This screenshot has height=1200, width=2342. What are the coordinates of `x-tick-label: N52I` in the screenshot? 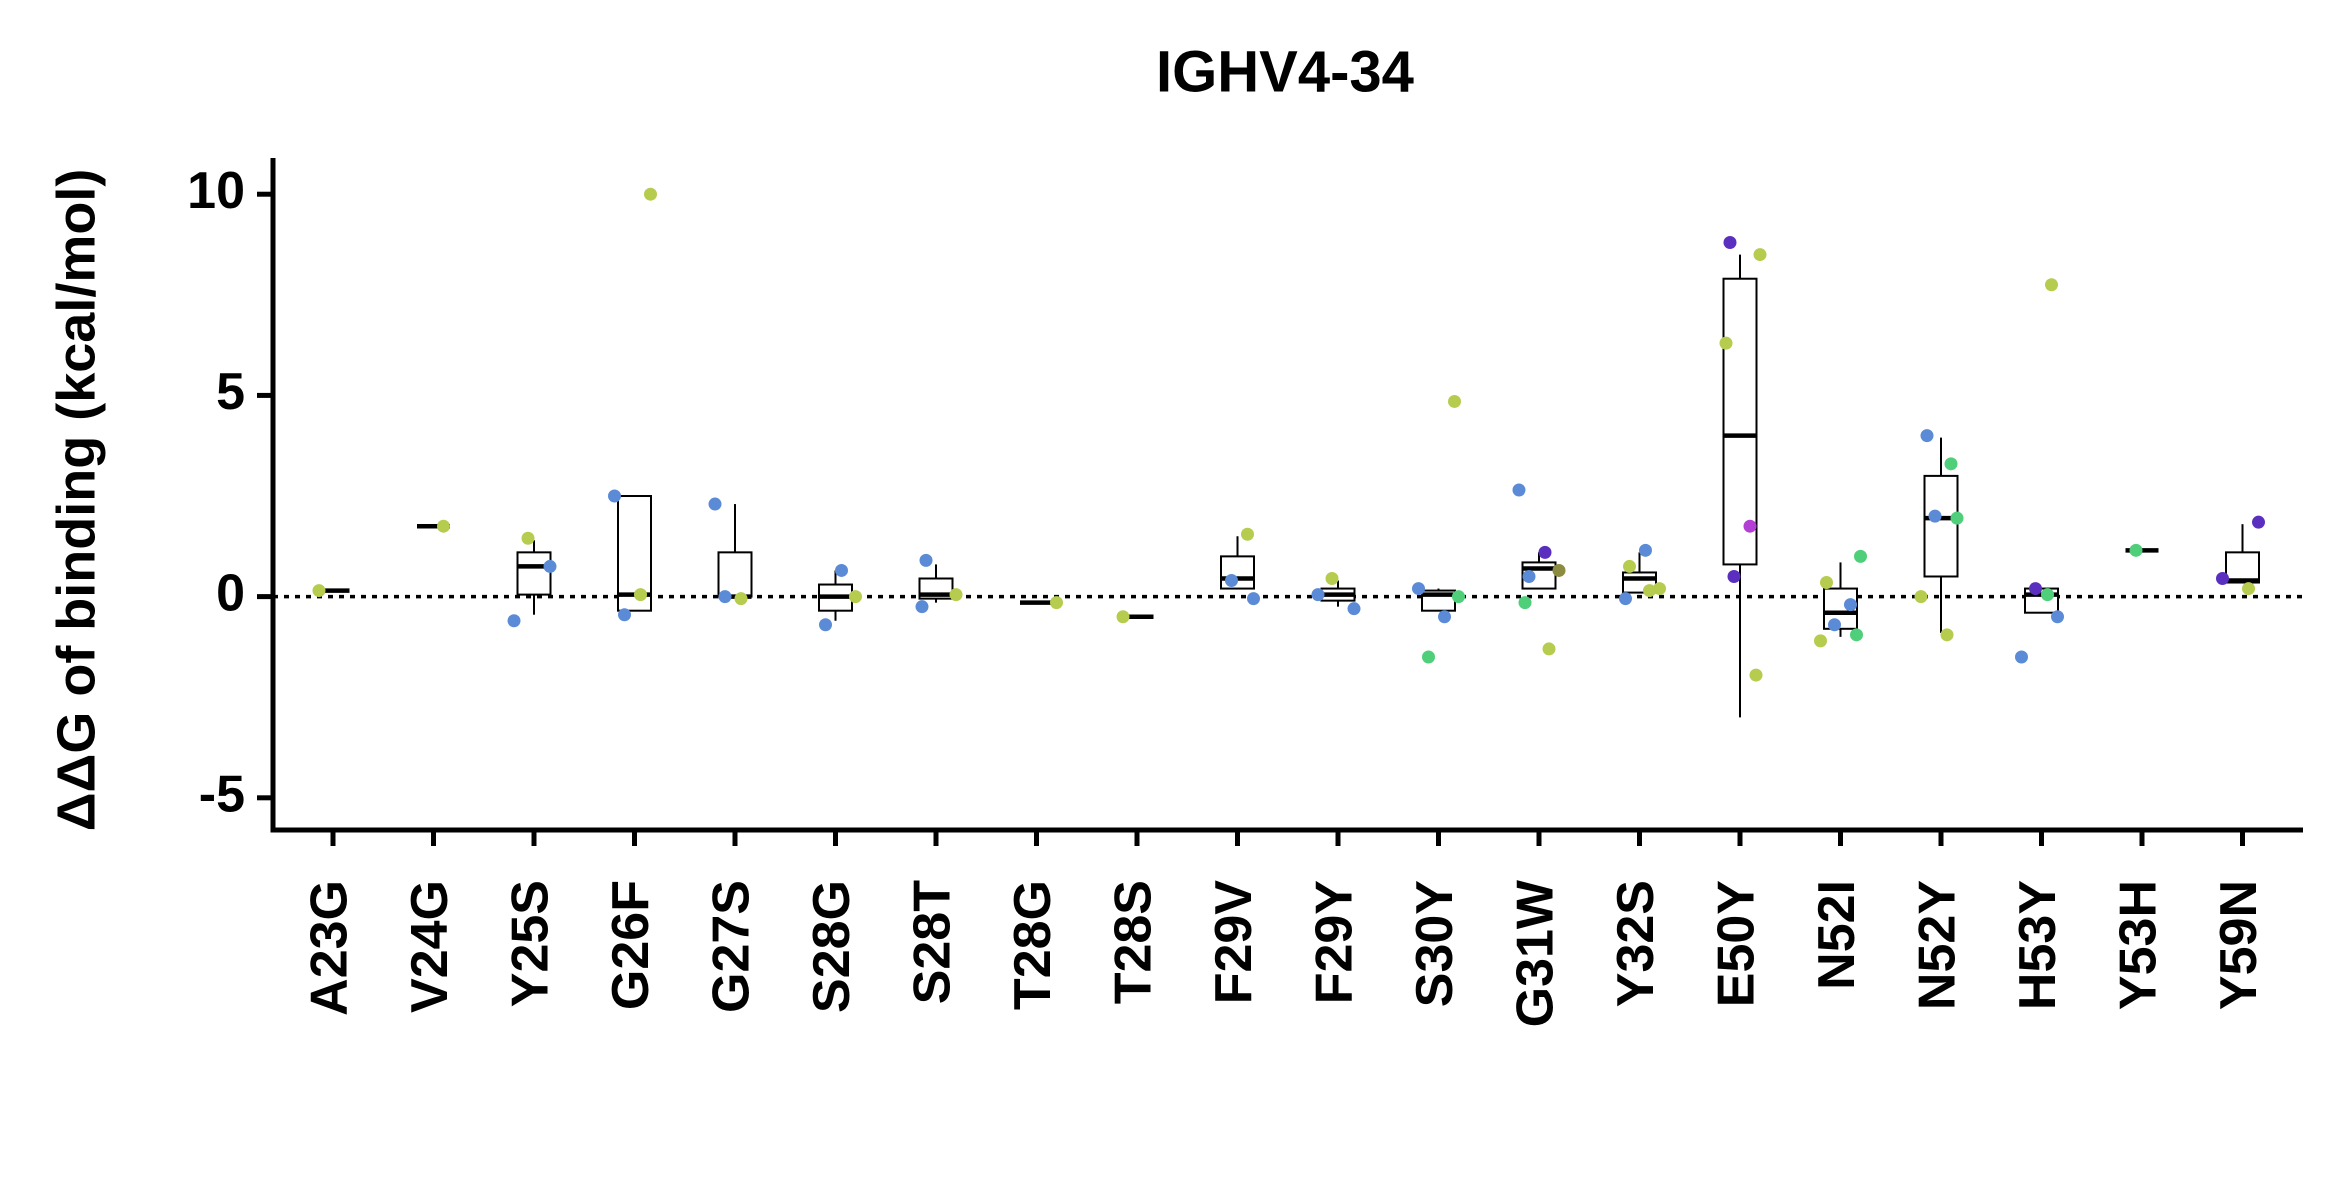 It's located at (1837, 935).